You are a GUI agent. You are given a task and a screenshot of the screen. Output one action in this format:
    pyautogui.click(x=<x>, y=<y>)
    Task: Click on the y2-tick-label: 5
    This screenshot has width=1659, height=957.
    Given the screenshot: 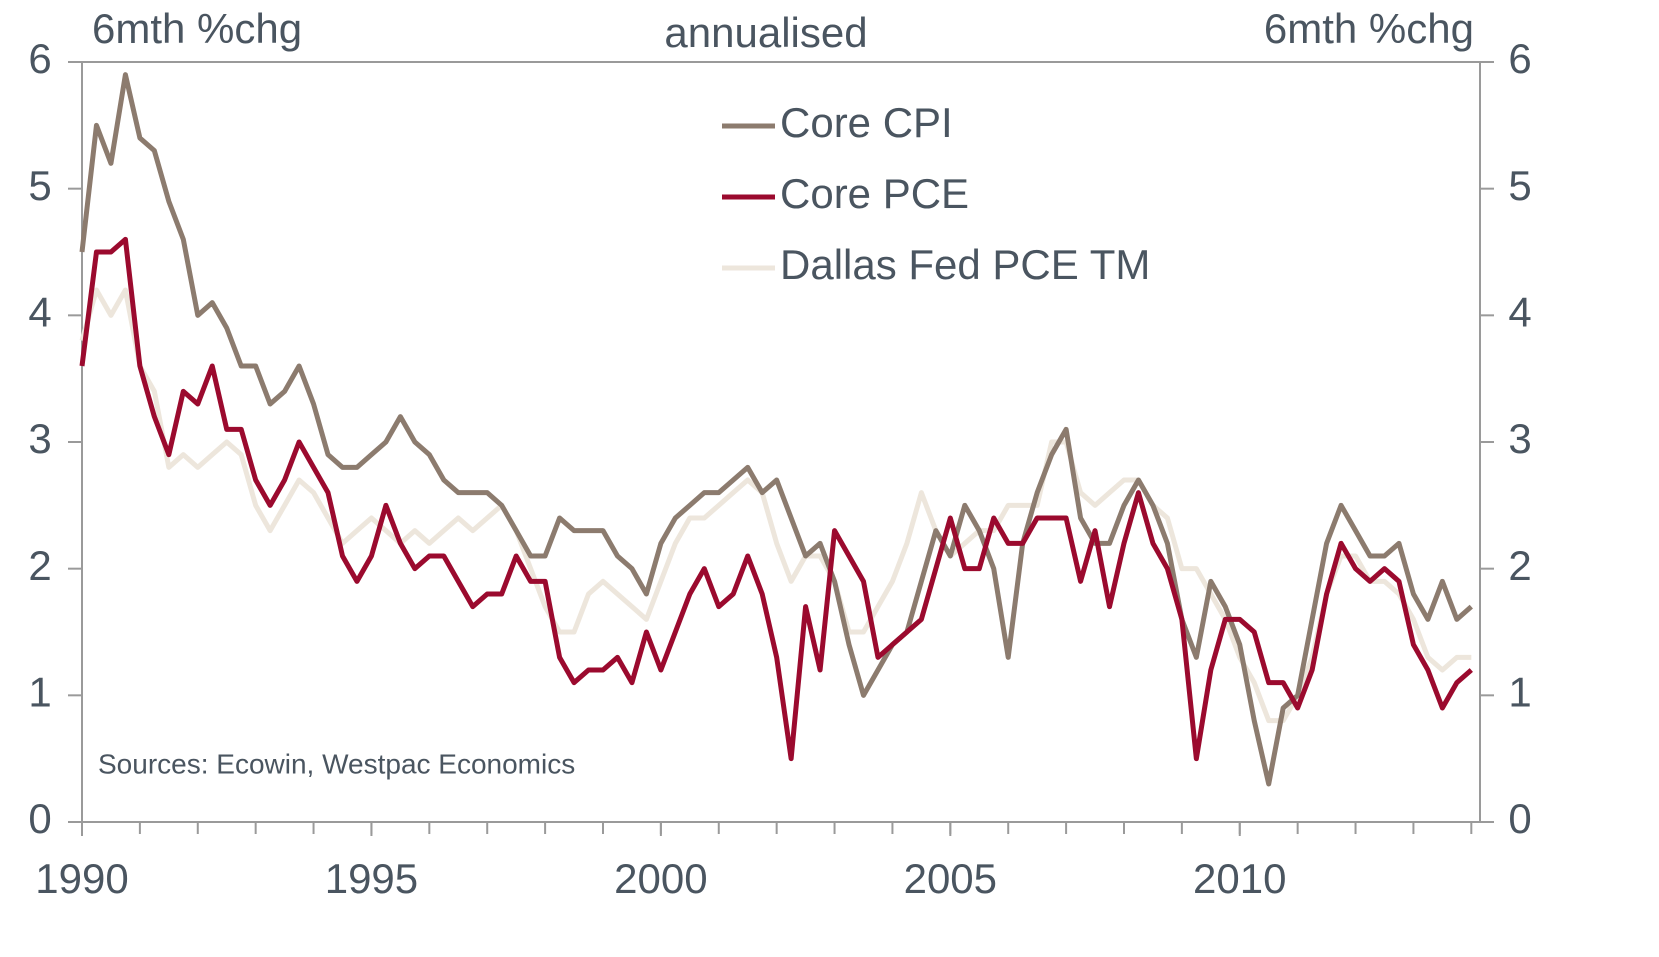 What is the action you would take?
    pyautogui.click(x=1519, y=185)
    